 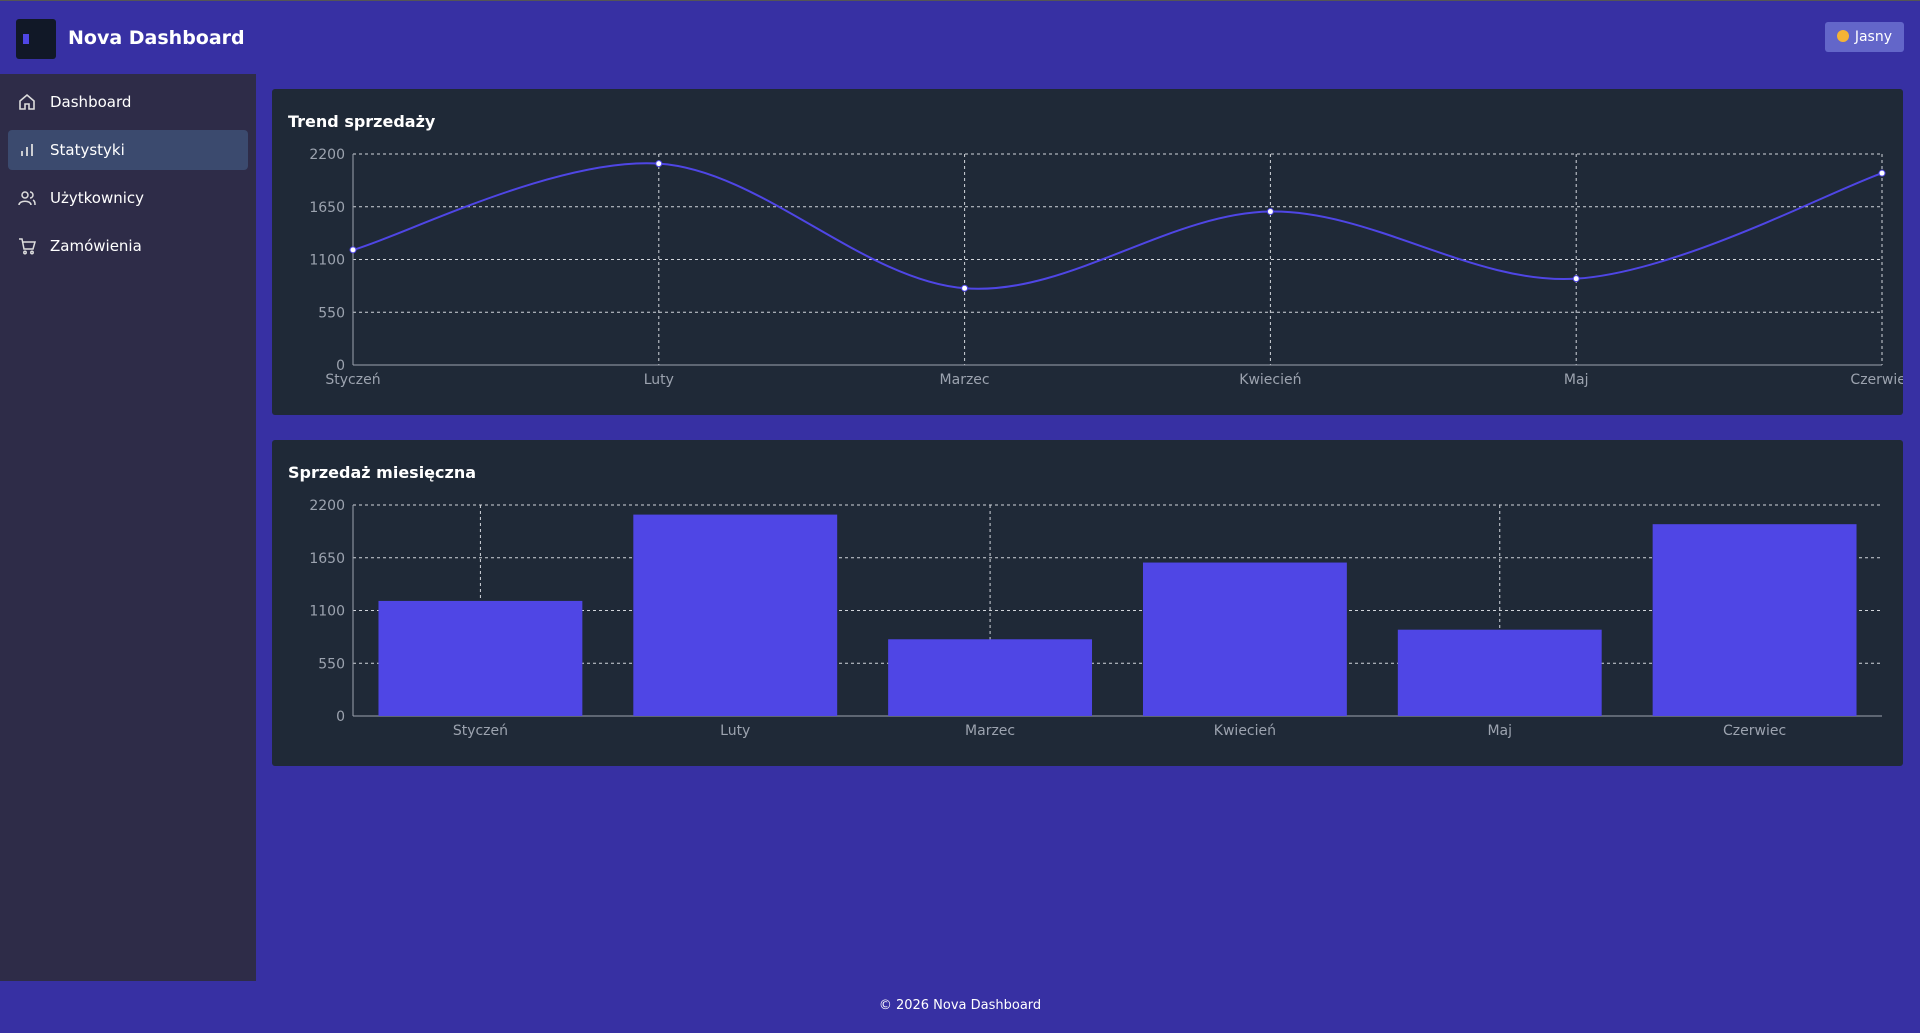 What do you see at coordinates (1117, 226) in the screenshot?
I see `line` at bounding box center [1117, 226].